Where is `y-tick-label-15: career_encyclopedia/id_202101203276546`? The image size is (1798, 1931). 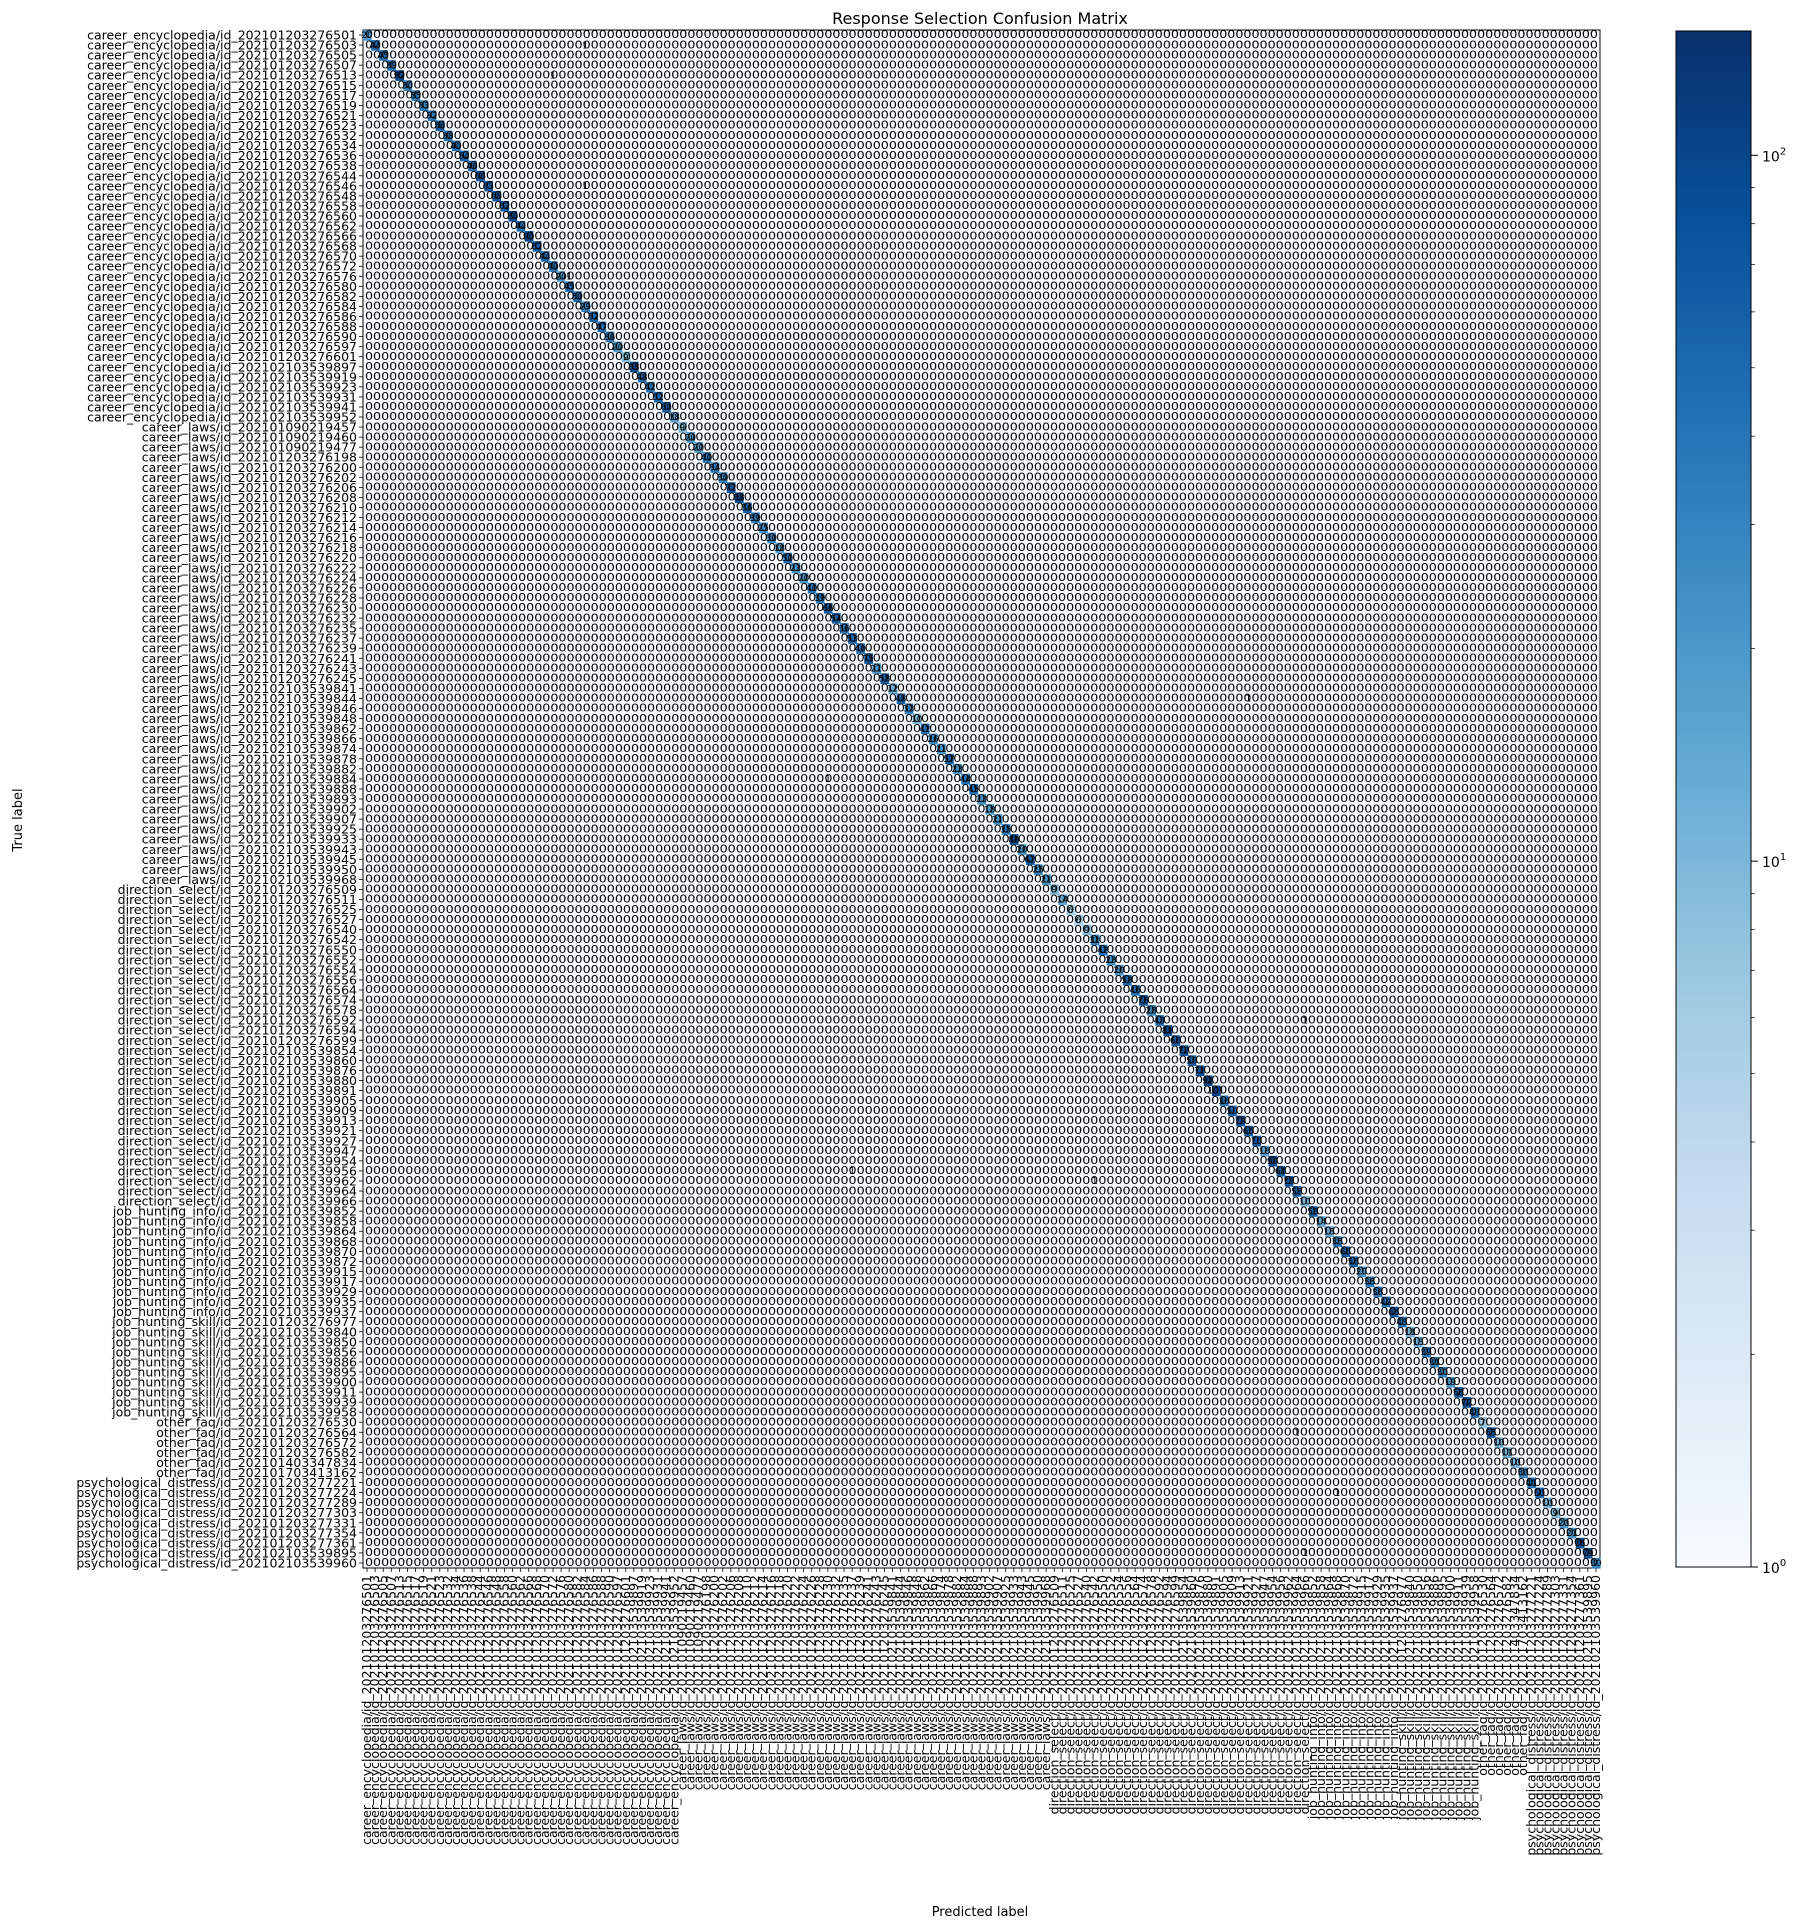 y-tick-label-15: career_encyclopedia/id_202101203276546 is located at coordinates (222, 185).